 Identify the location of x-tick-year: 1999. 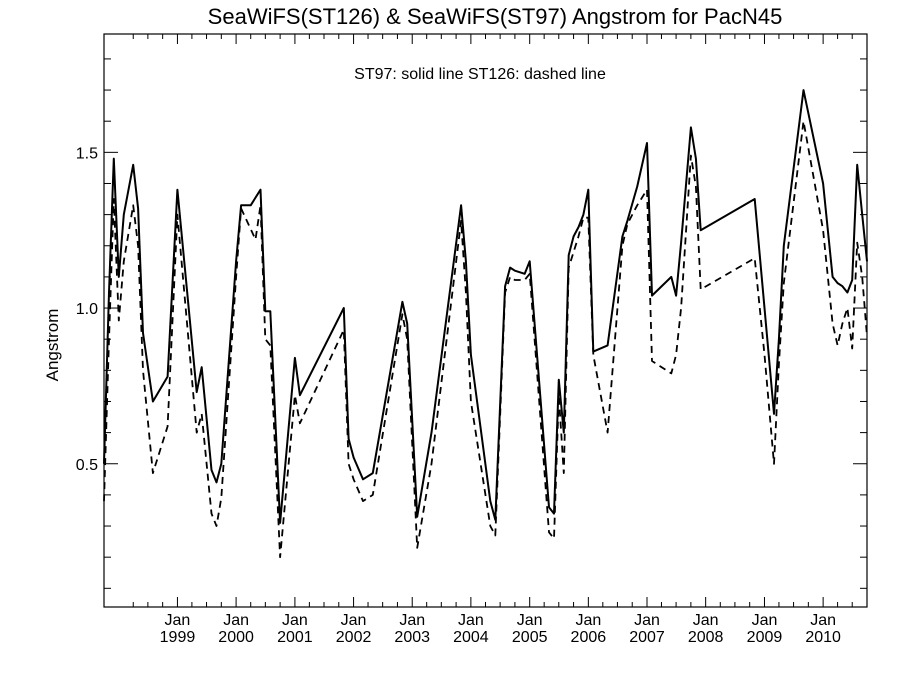
(178, 637).